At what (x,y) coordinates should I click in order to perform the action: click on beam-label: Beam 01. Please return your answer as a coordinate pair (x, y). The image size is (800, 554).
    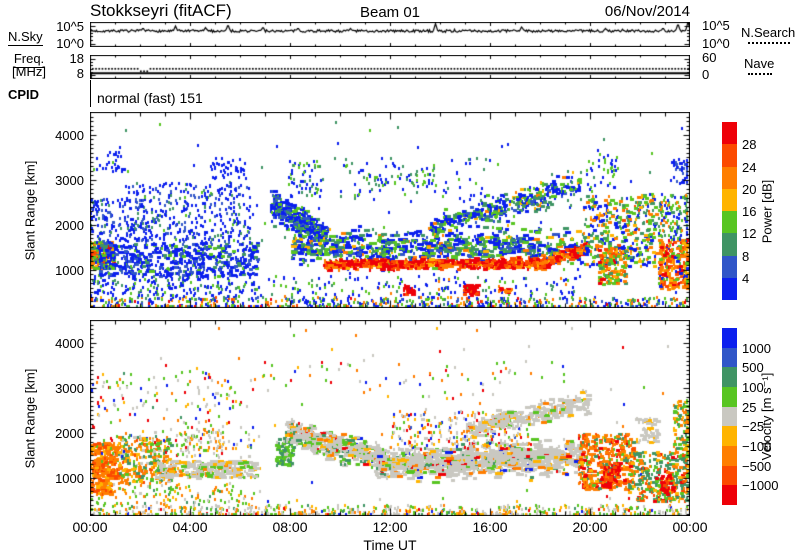
    Looking at the image, I should click on (390, 12).